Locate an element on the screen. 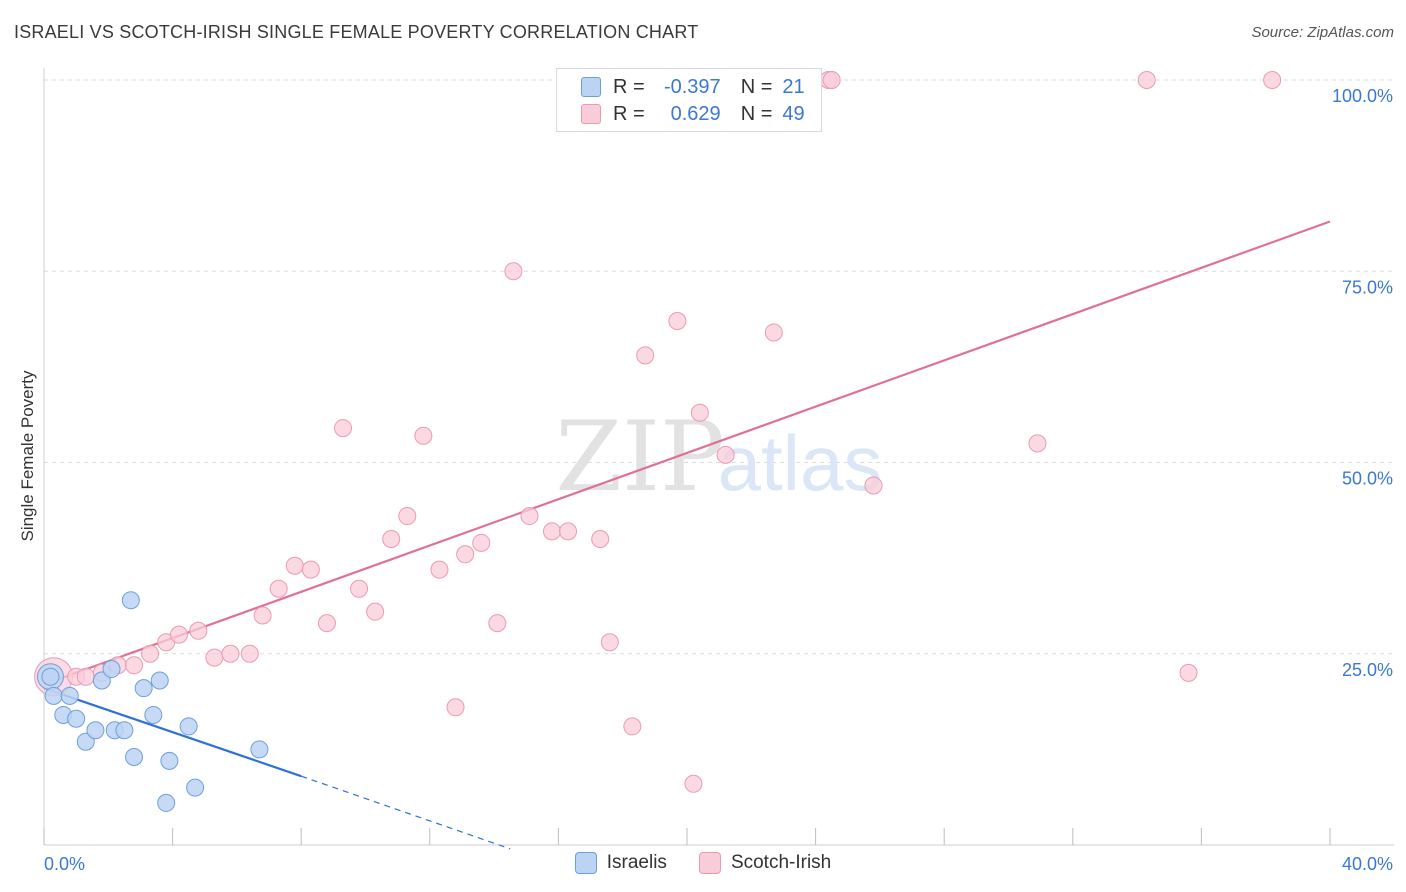 The height and width of the screenshot is (892, 1406). series-legend-label: Scotch-Irish is located at coordinates (781, 862).